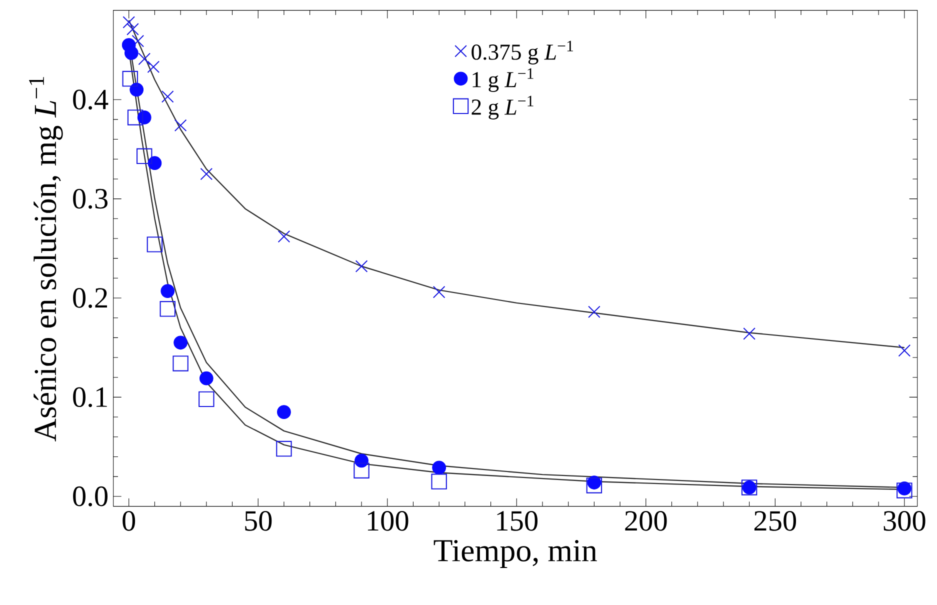 Image resolution: width=937 pixels, height=605 pixels. What do you see at coordinates (522, 52) in the screenshot?
I see `legend-label: 0.375 g L$^{−1}$` at bounding box center [522, 52].